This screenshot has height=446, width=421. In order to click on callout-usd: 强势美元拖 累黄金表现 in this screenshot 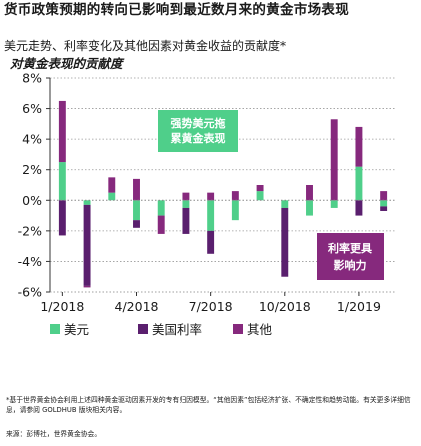, I will do `click(198, 131)`.